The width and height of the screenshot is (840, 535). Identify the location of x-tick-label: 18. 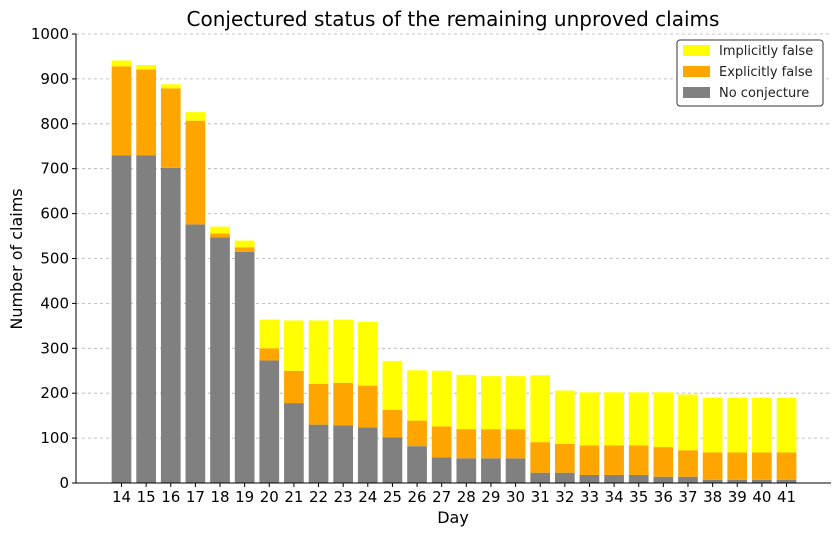
(219, 497).